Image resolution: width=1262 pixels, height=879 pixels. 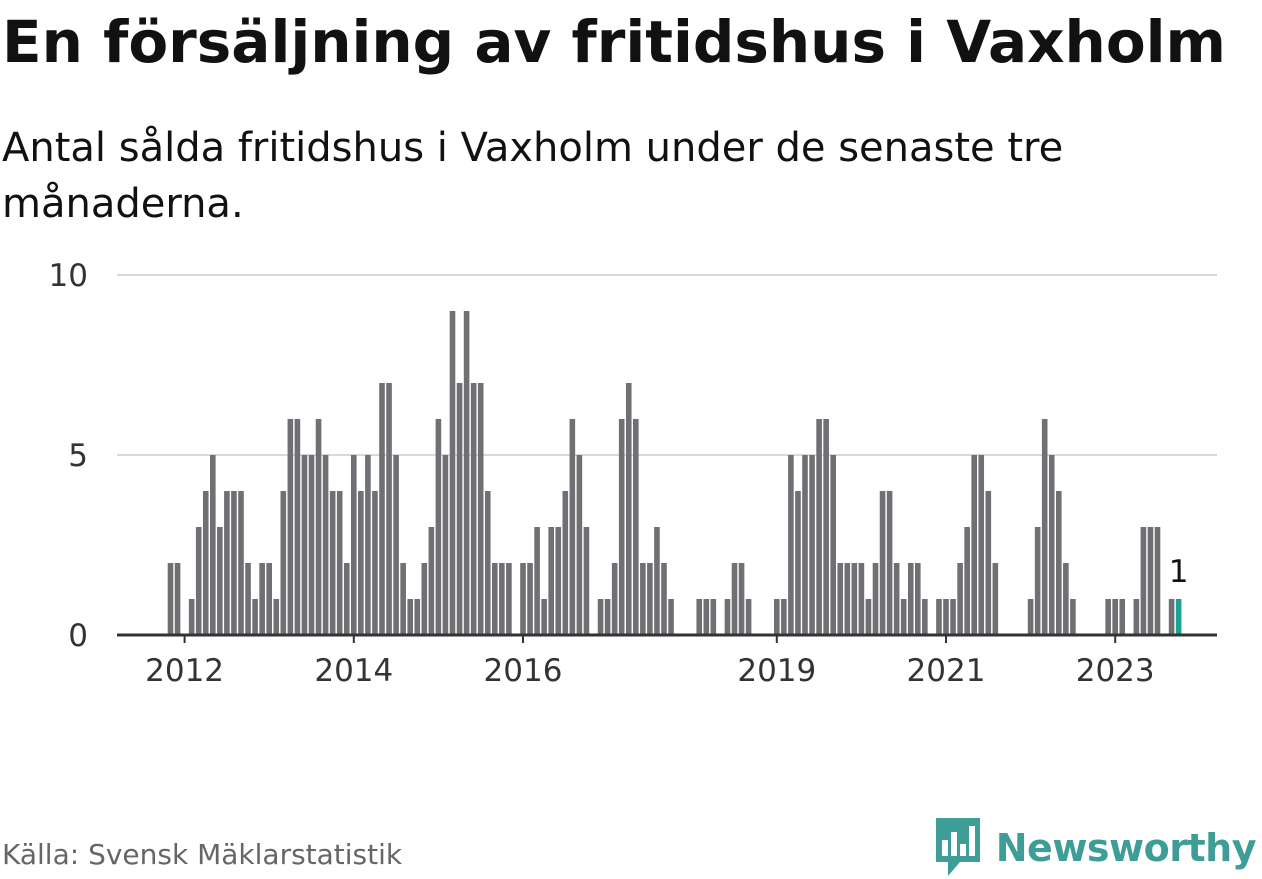 What do you see at coordinates (1126, 848) in the screenshot?
I see `brand-name: Newsworthy` at bounding box center [1126, 848].